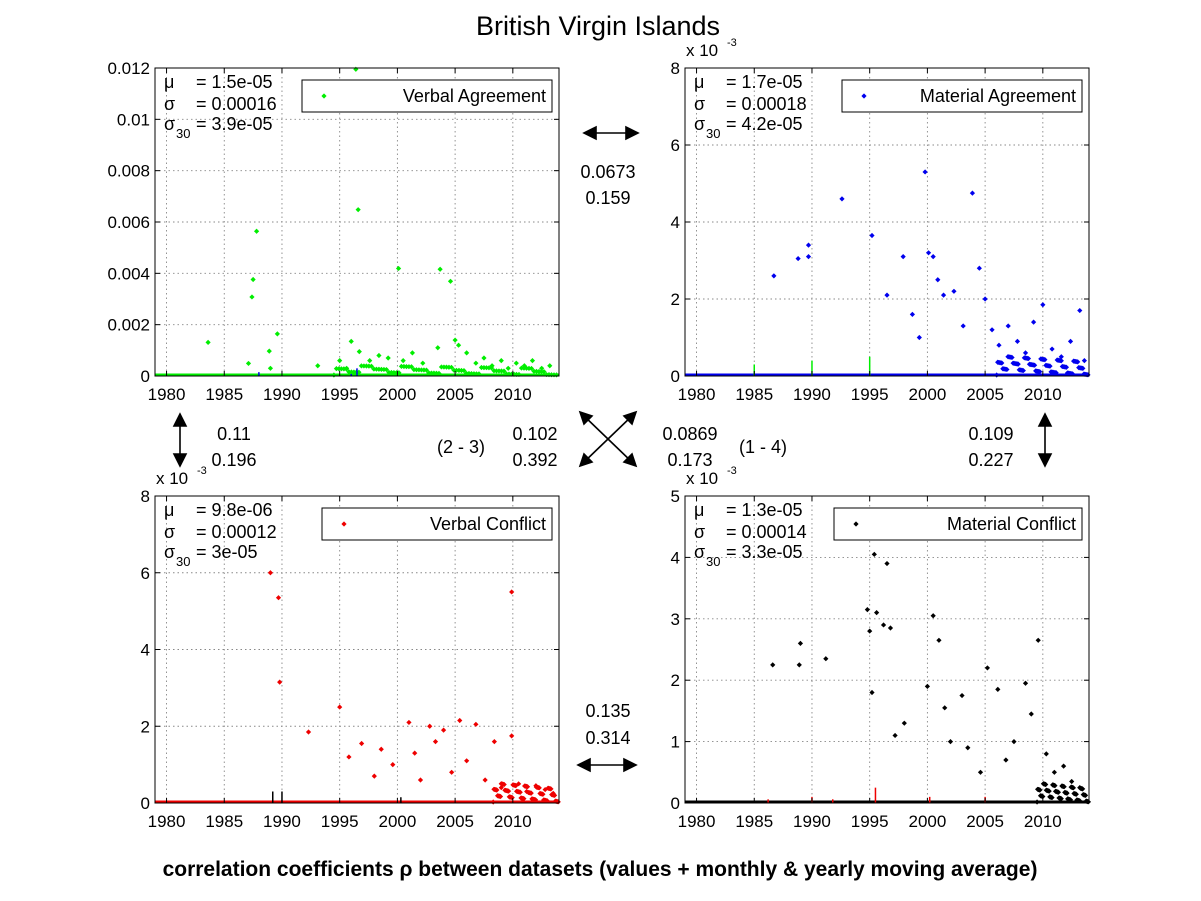 This screenshot has width=1201, height=901. Describe the element at coordinates (697, 821) in the screenshot. I see `x-tick-label: 1980` at that location.